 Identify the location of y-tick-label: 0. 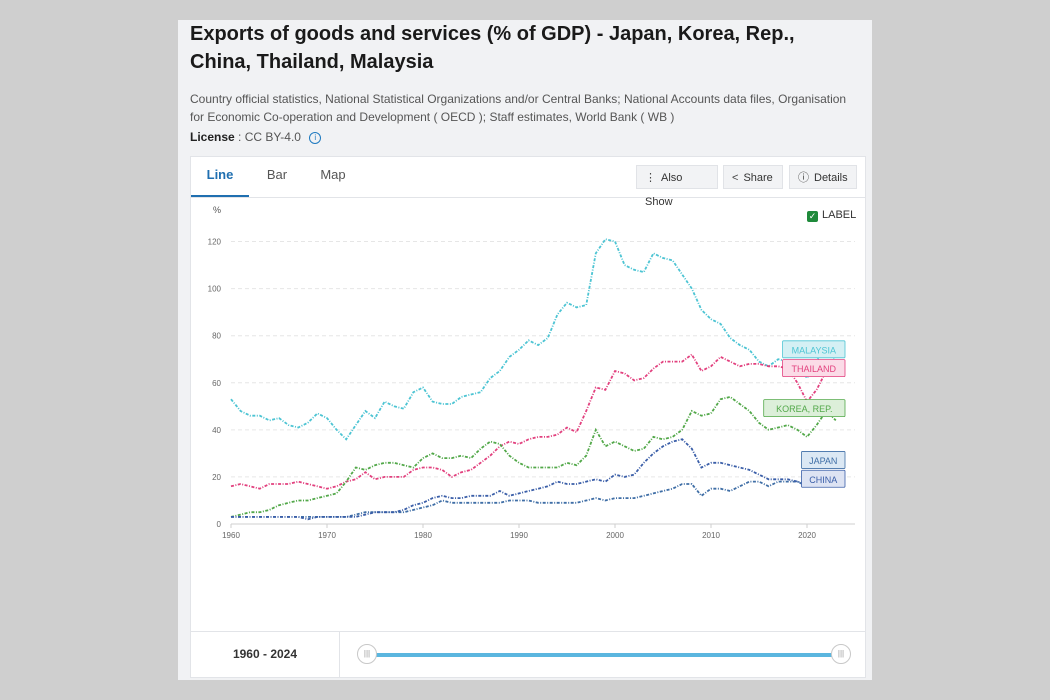
(219, 524).